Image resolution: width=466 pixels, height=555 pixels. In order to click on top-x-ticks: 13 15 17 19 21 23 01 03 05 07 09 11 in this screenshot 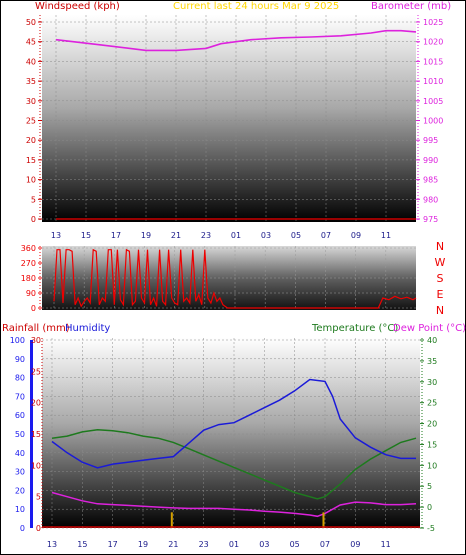, I will do `click(221, 235)`.